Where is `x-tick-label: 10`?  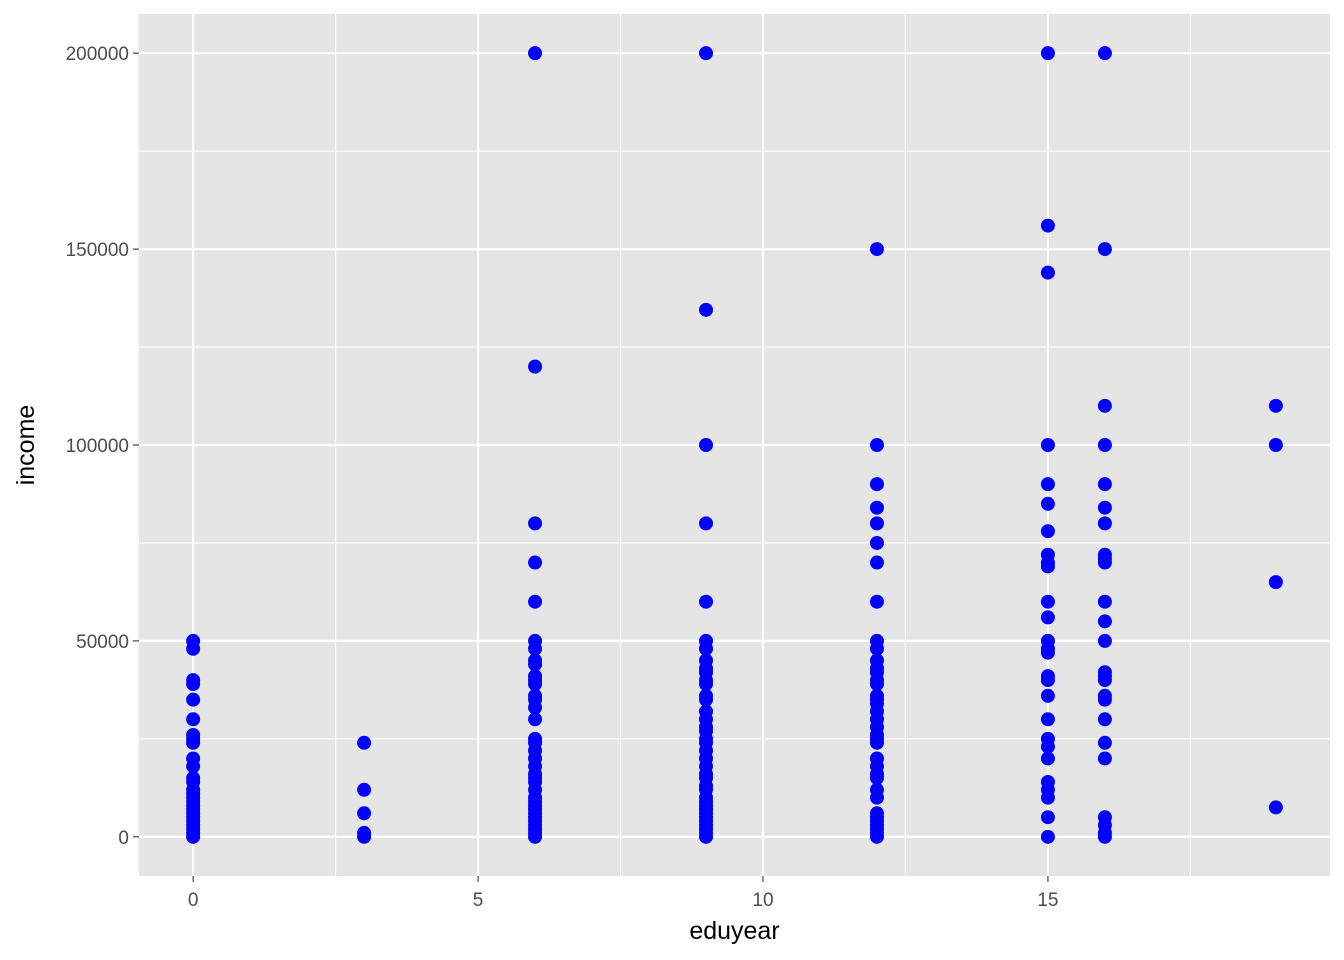
x-tick-label: 10 is located at coordinates (762, 900).